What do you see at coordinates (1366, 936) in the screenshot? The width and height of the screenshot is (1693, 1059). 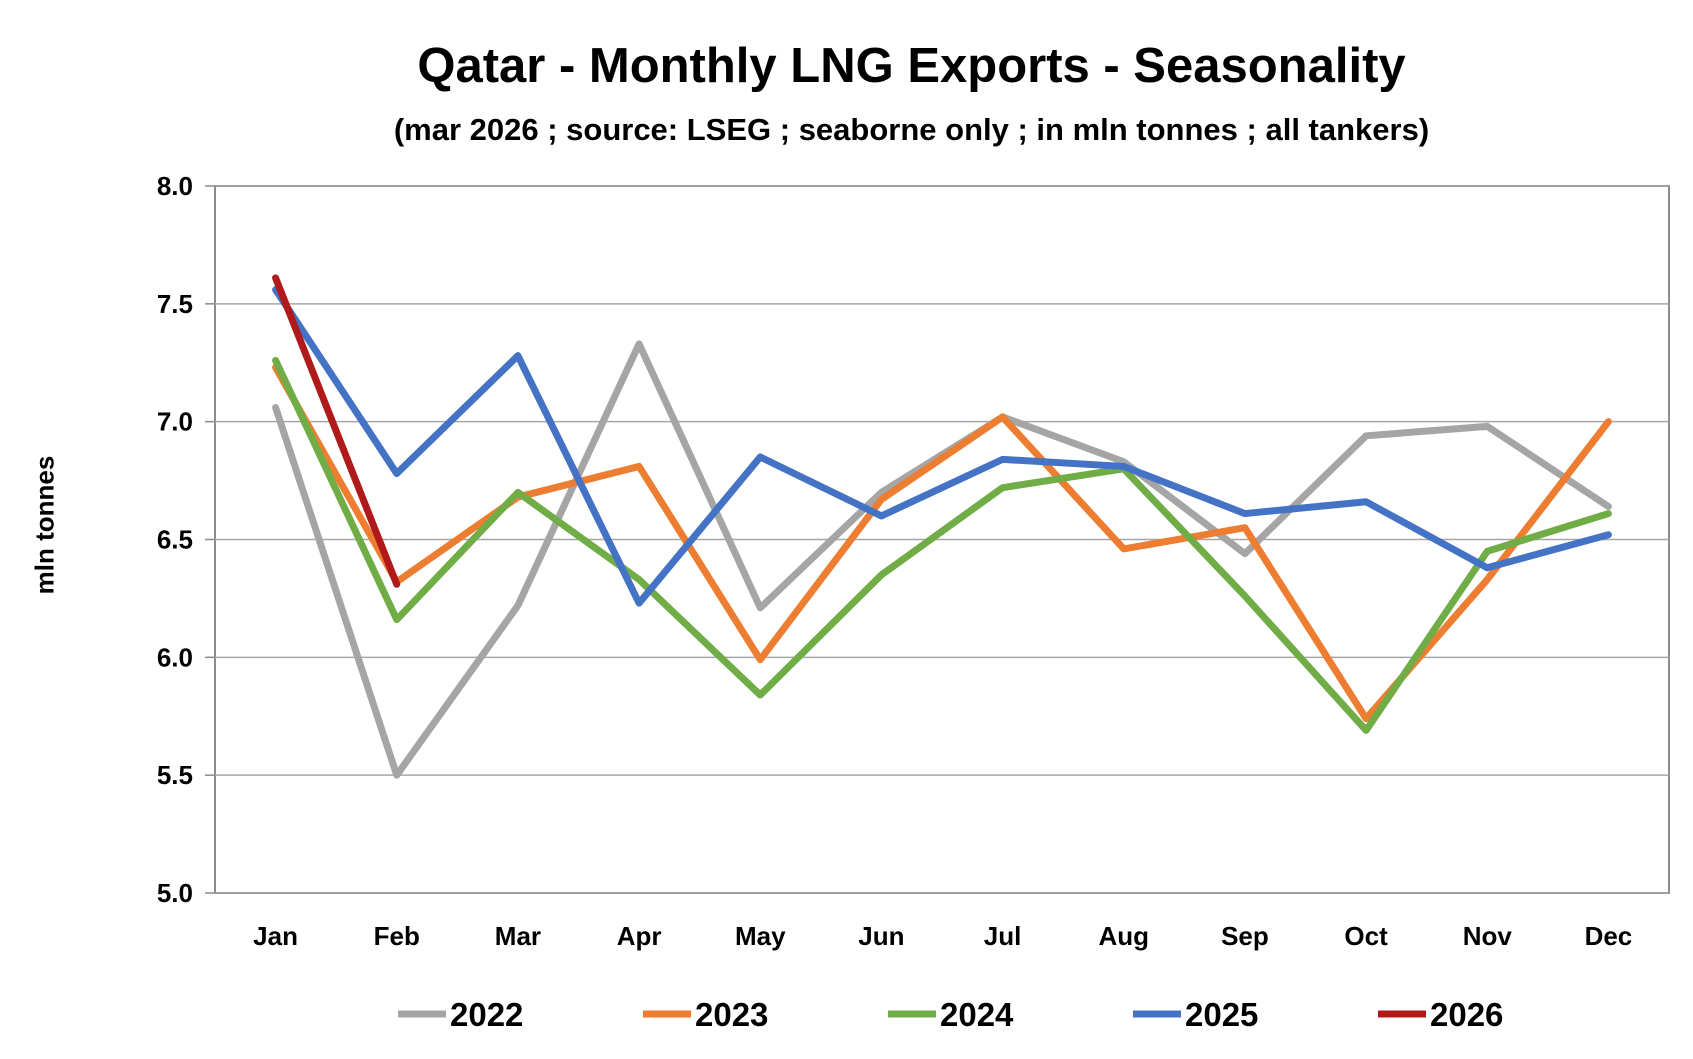 I see `x-tick-label: Oct` at bounding box center [1366, 936].